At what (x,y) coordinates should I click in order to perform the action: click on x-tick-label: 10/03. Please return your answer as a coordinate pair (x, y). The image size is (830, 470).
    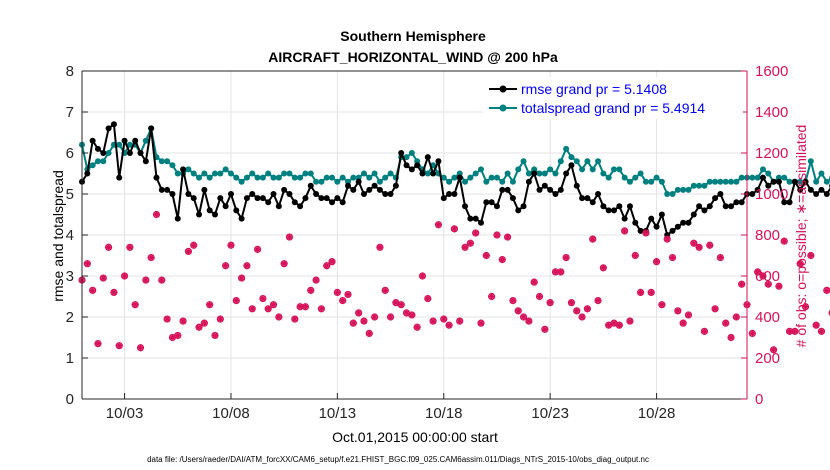
    Looking at the image, I should click on (125, 413).